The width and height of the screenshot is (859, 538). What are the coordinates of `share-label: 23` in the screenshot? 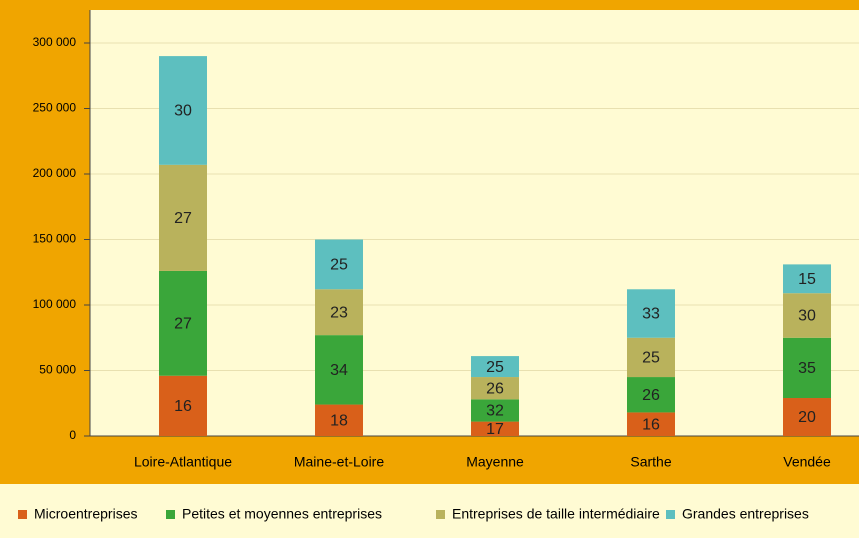 It's located at (339, 312).